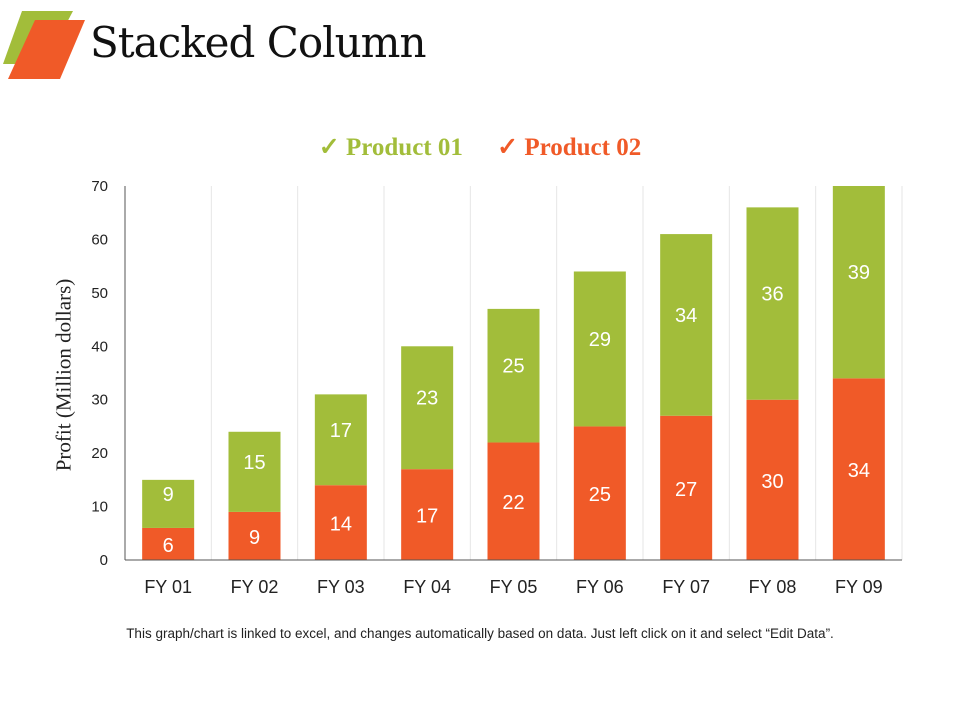 This screenshot has height=720, width=960. I want to click on x-tick-label: FY 05, so click(514, 587).